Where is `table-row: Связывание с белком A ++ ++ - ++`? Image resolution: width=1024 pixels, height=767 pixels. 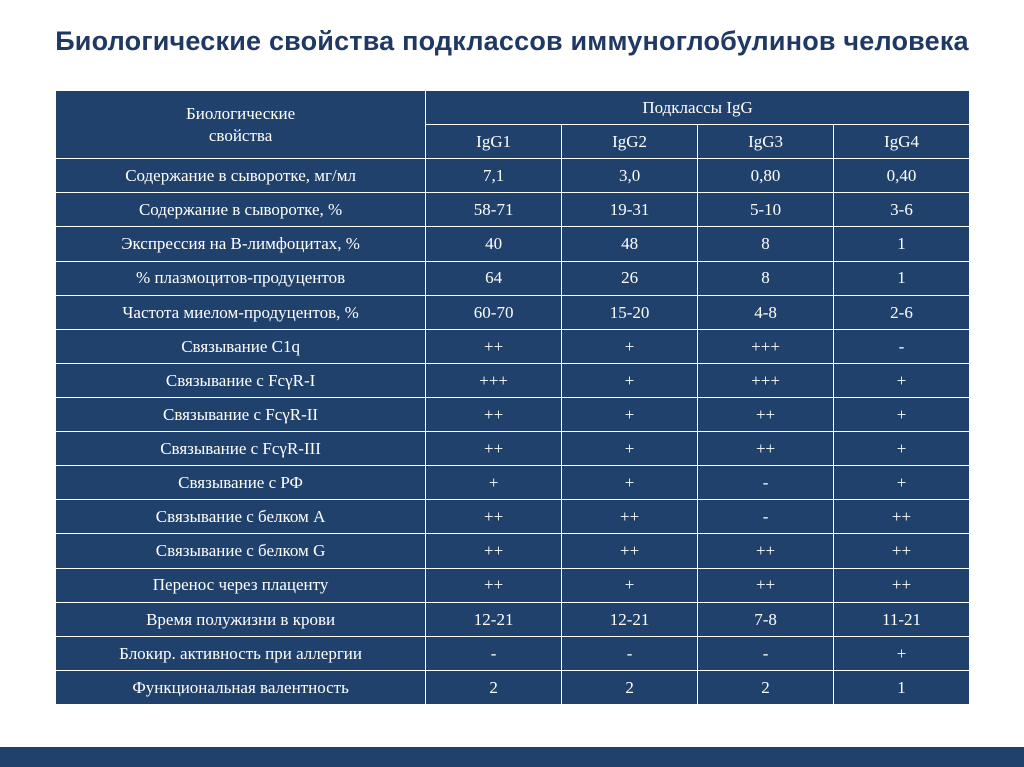 table-row: Связывание с белком A ++ ++ - ++ is located at coordinates (512, 517).